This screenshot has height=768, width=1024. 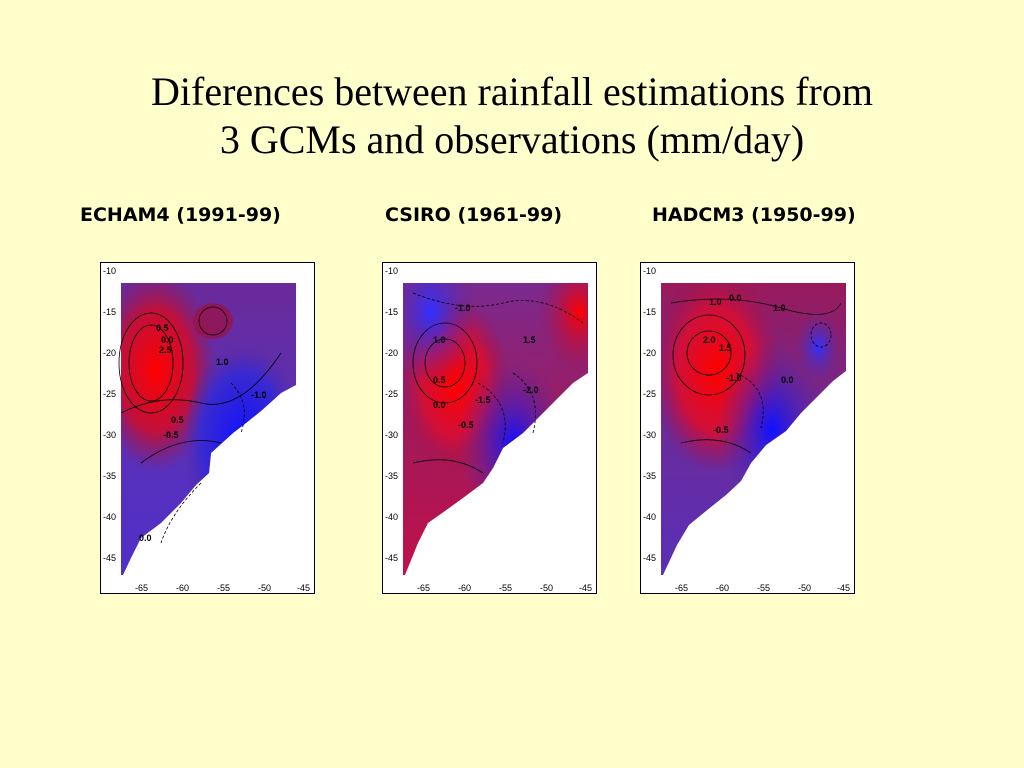 What do you see at coordinates (474, 215) in the screenshot?
I see `panel-label-csiro: CSIRO (1961-99)` at bounding box center [474, 215].